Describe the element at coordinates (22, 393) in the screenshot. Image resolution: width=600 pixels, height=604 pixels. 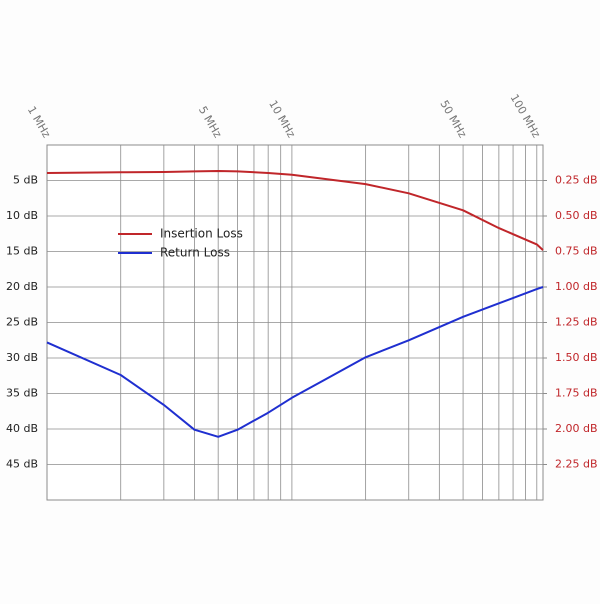
I see `y-tick-label: 35 dB` at that location.